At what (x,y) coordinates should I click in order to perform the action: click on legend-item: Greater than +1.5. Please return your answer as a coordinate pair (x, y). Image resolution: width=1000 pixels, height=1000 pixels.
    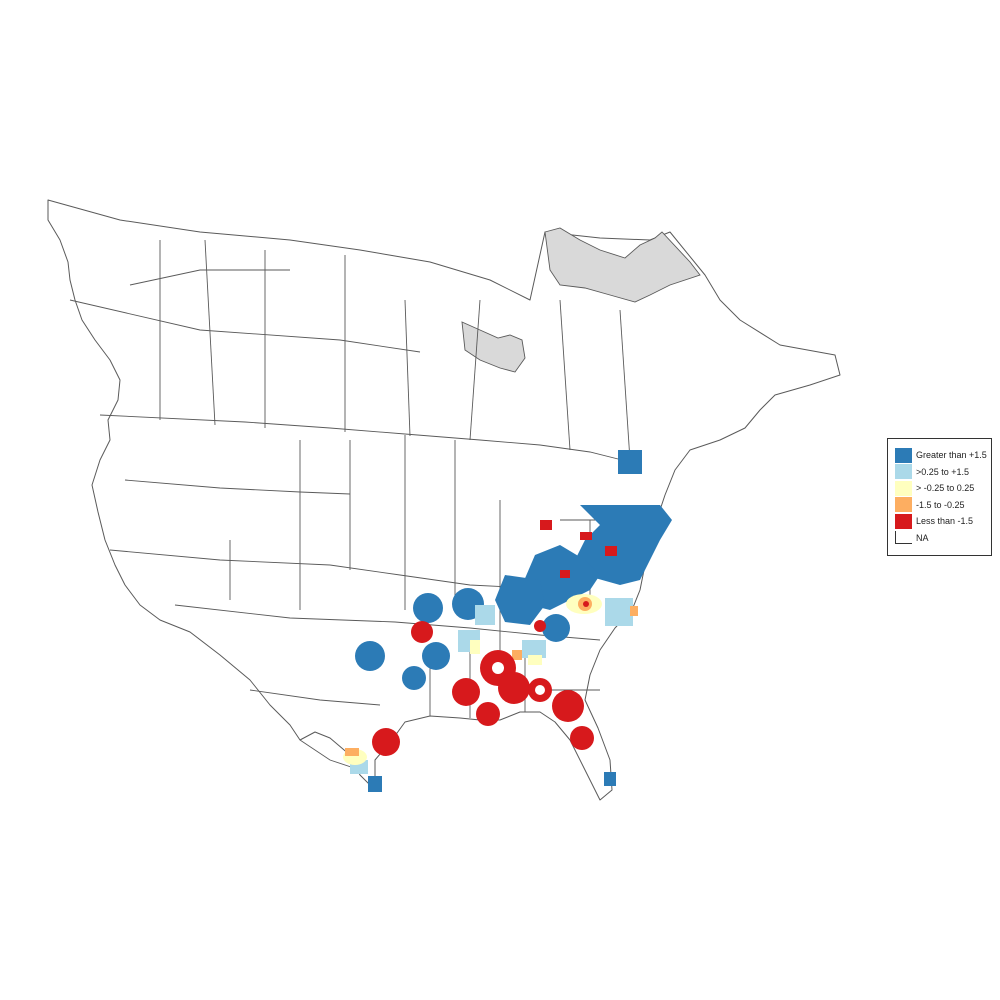
    Looking at the image, I should click on (943, 455).